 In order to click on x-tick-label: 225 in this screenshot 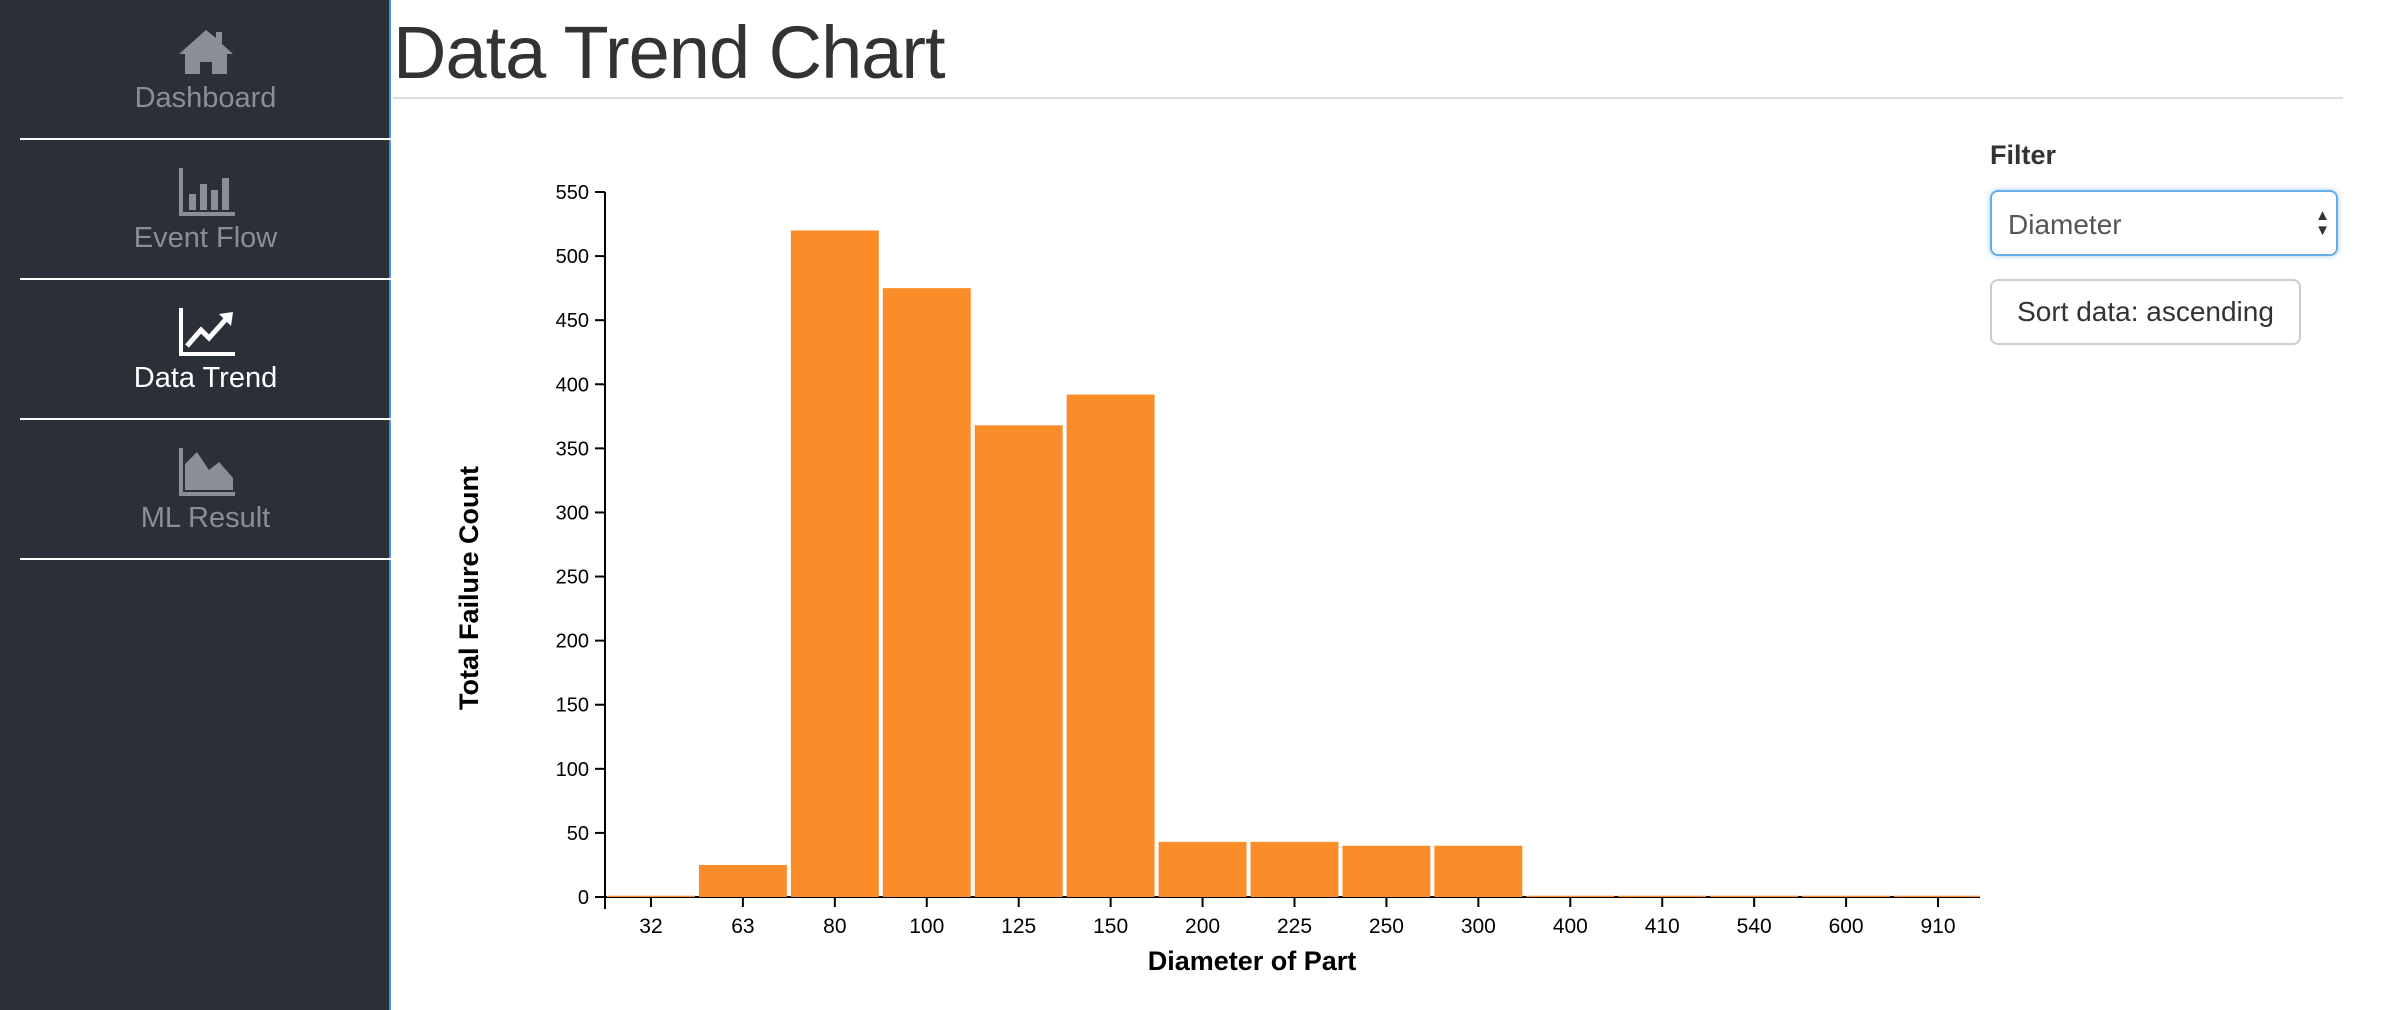, I will do `click(1294, 926)`.